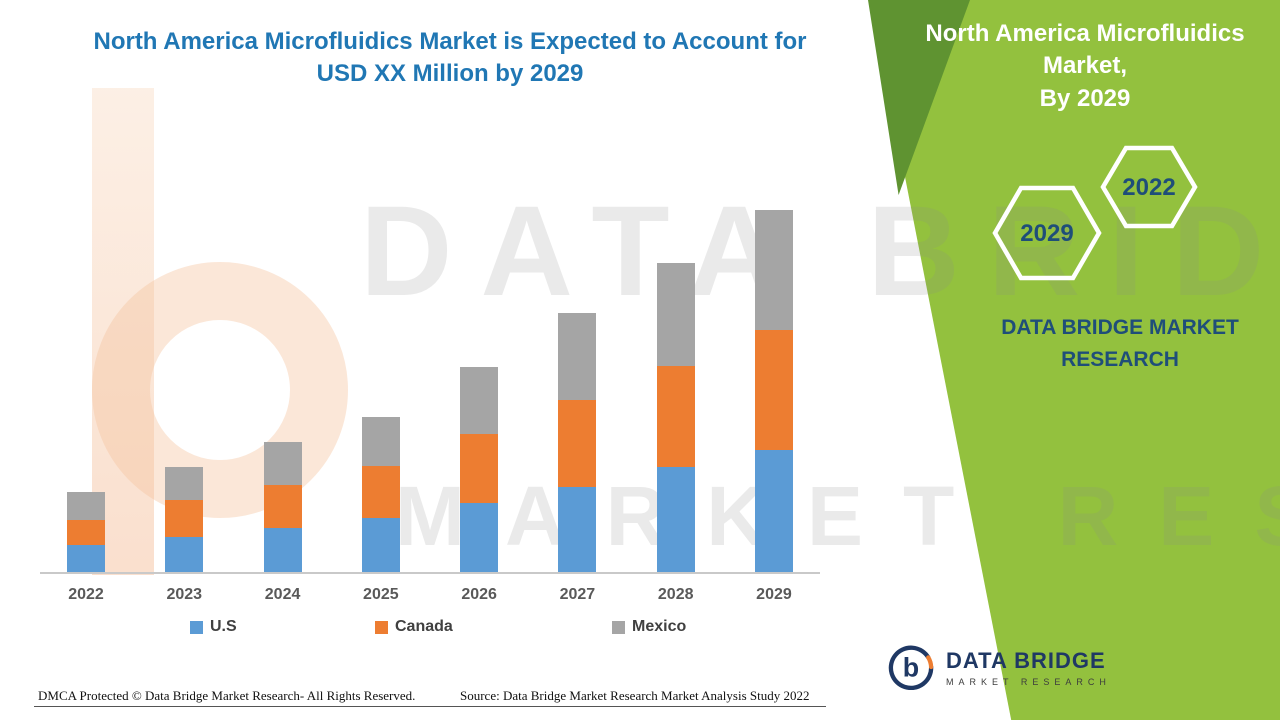 This screenshot has height=720, width=1280. Describe the element at coordinates (430, 595) in the screenshot. I see `x-labels-row: 2022 2023 2024 2025 2026 2027 2028 2029` at that location.